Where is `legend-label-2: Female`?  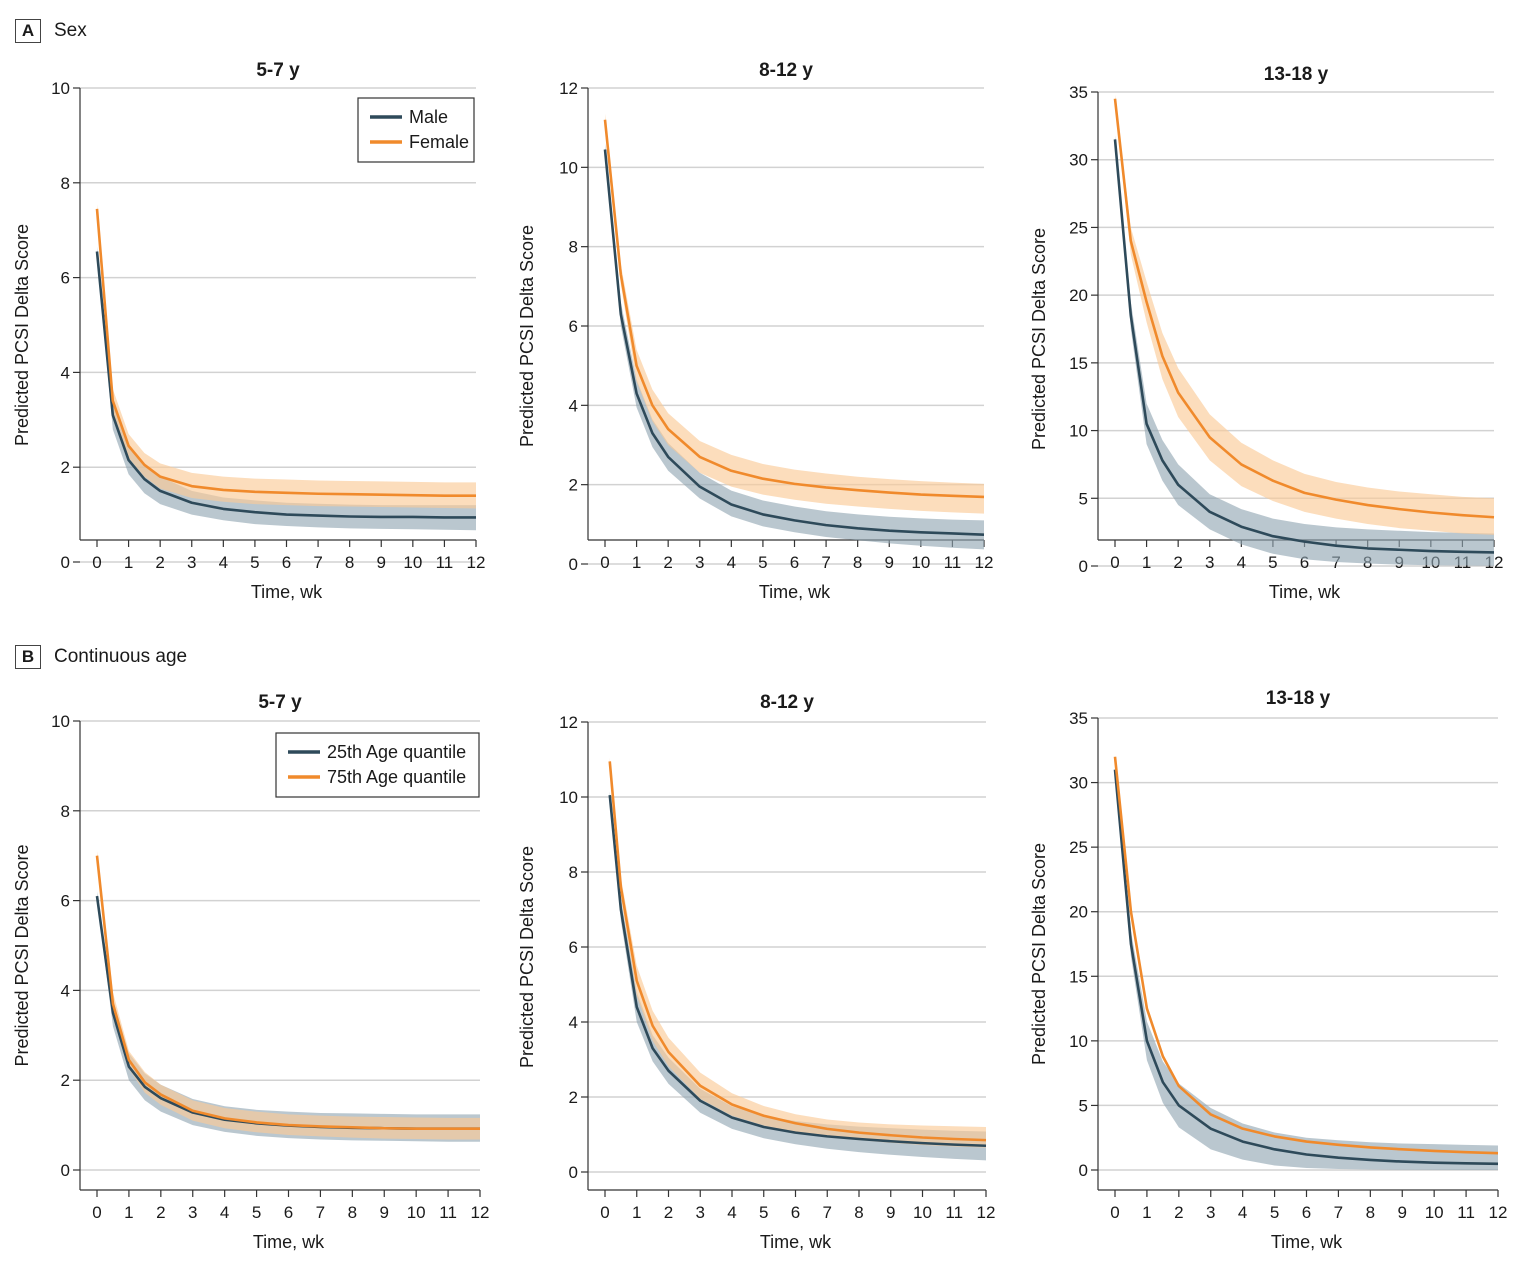 legend-label-2: Female is located at coordinates (439, 142).